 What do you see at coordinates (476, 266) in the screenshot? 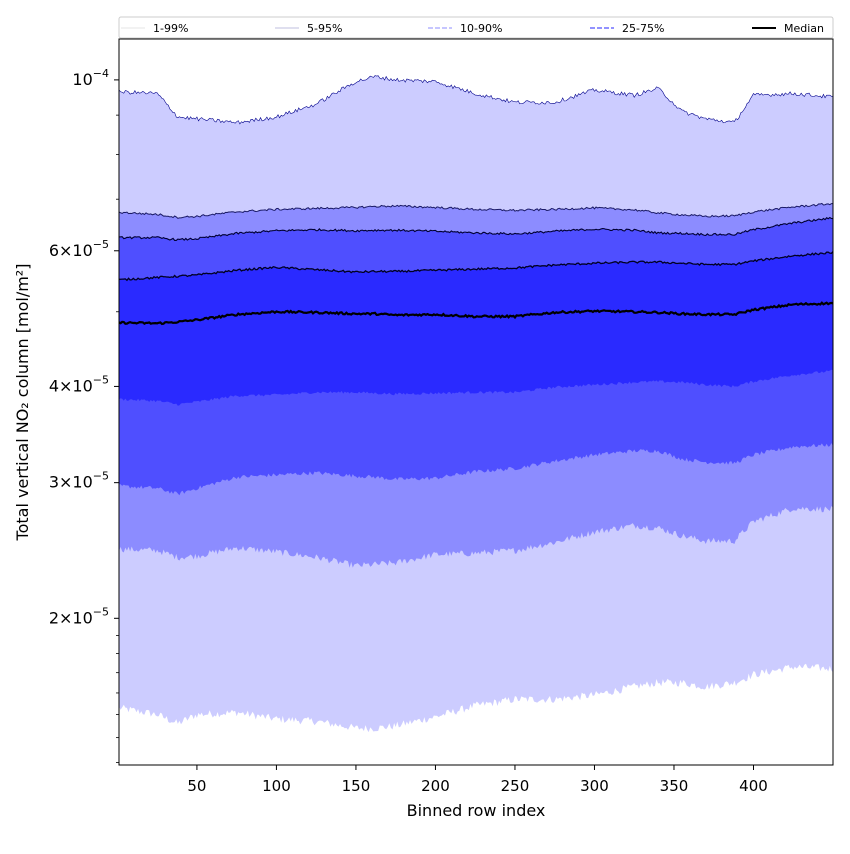
I see `line-p75` at bounding box center [476, 266].